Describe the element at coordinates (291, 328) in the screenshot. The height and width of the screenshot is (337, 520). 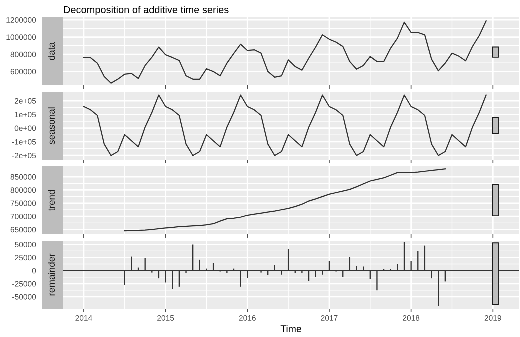
I see `x-axis-title: Time` at that location.